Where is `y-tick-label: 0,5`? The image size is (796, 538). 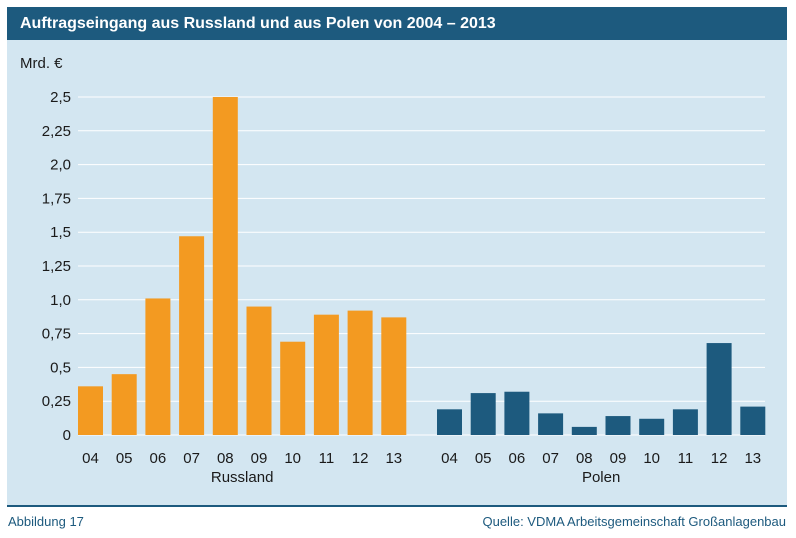
y-tick-label: 0,5 is located at coordinates (60, 367).